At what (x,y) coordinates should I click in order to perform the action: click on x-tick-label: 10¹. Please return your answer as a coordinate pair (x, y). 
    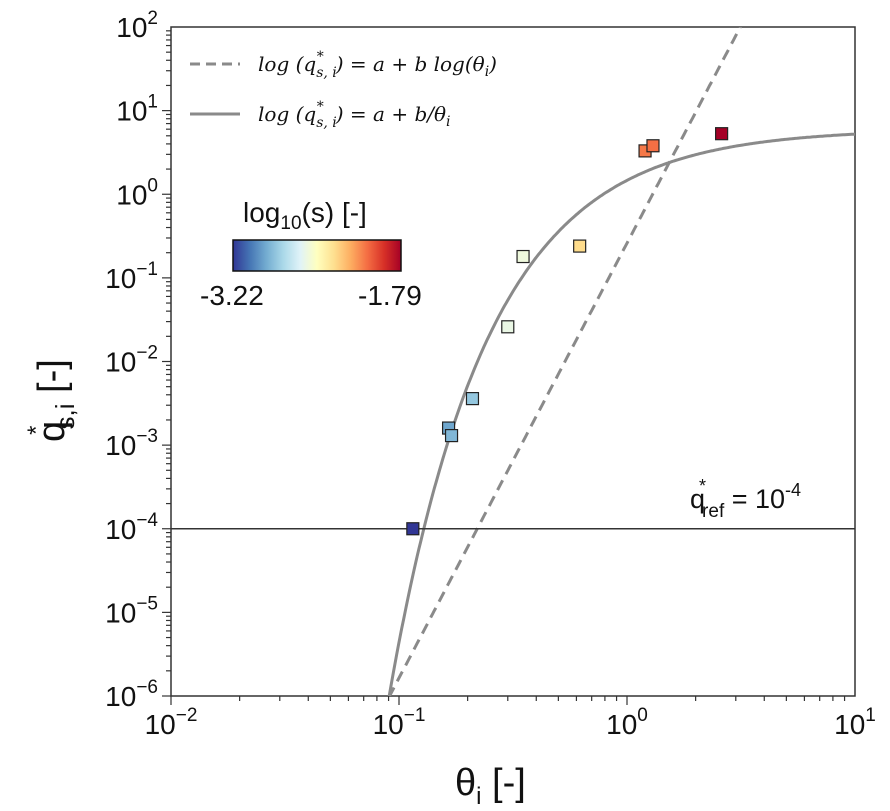
    Looking at the image, I should click on (855, 722).